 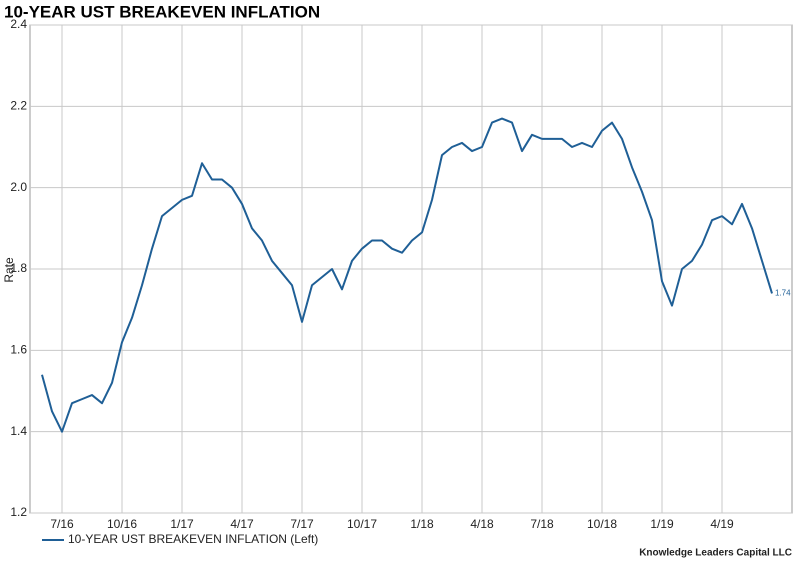 I want to click on x-tick-label: 7/17, so click(x=302, y=524).